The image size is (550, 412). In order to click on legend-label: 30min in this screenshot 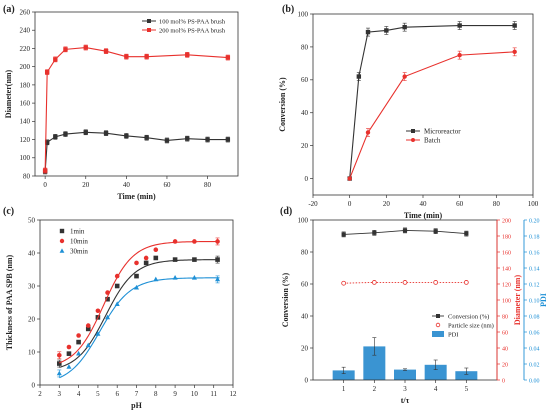, I will do `click(79, 252)`.